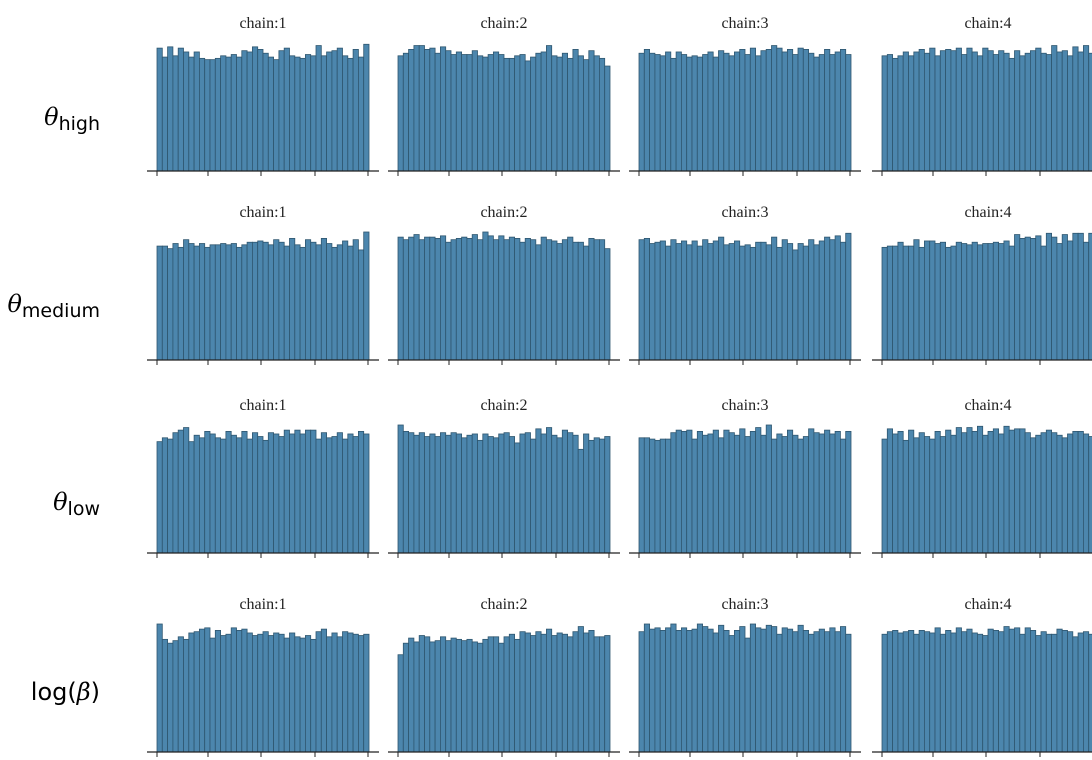  I want to click on panel-title: chain:3, so click(744, 212).